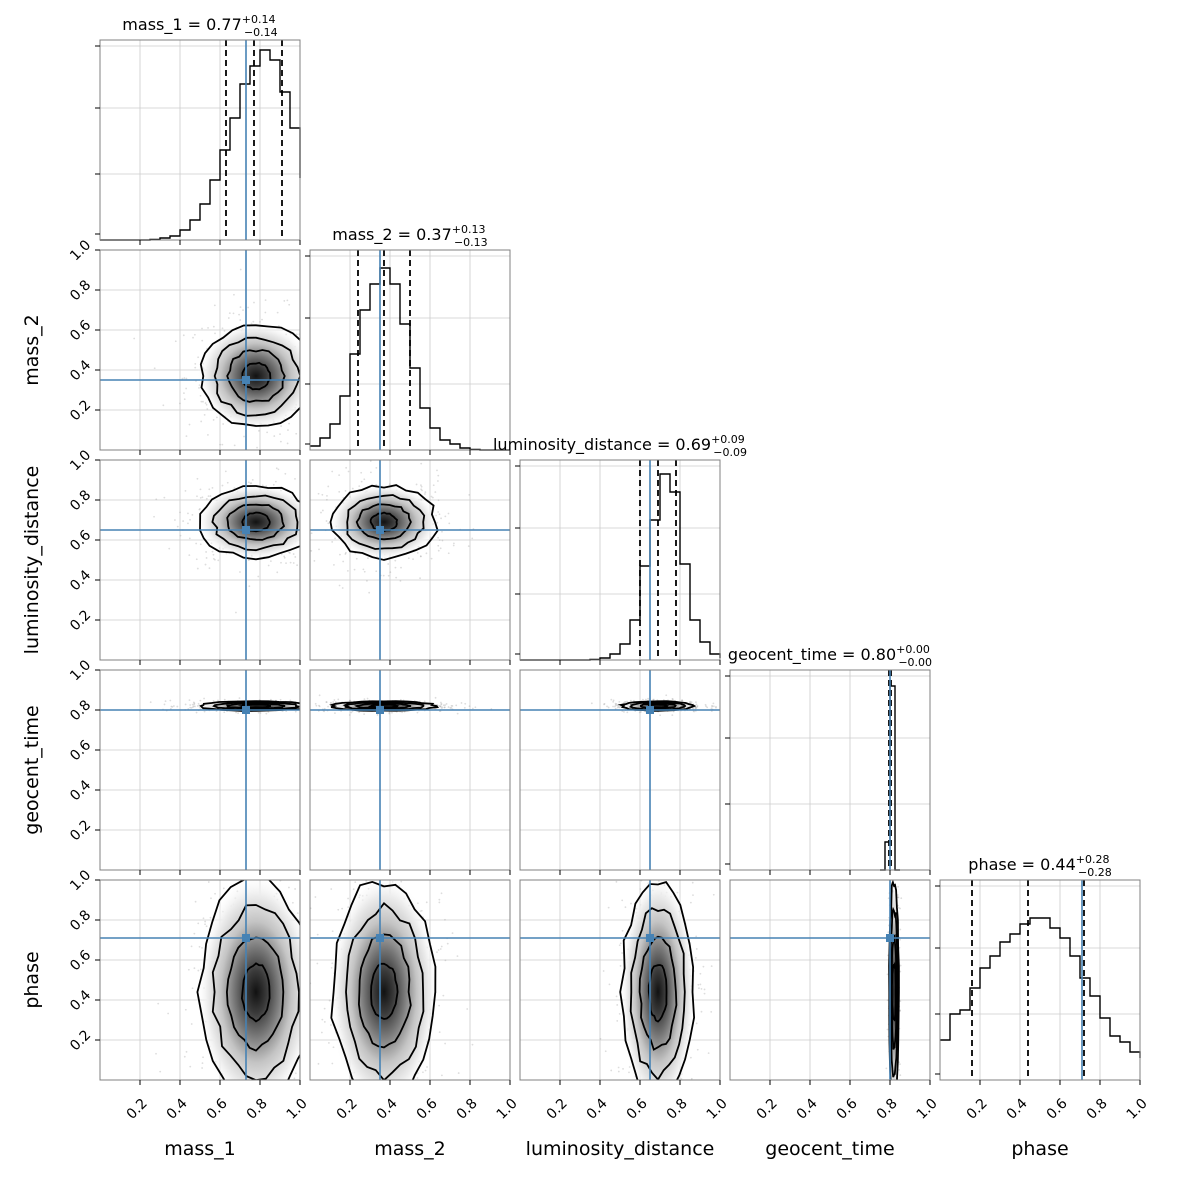 The height and width of the screenshot is (1180, 1180). I want to click on density-panel-mass_1-vs-luminosity_distance, so click(241, 540).